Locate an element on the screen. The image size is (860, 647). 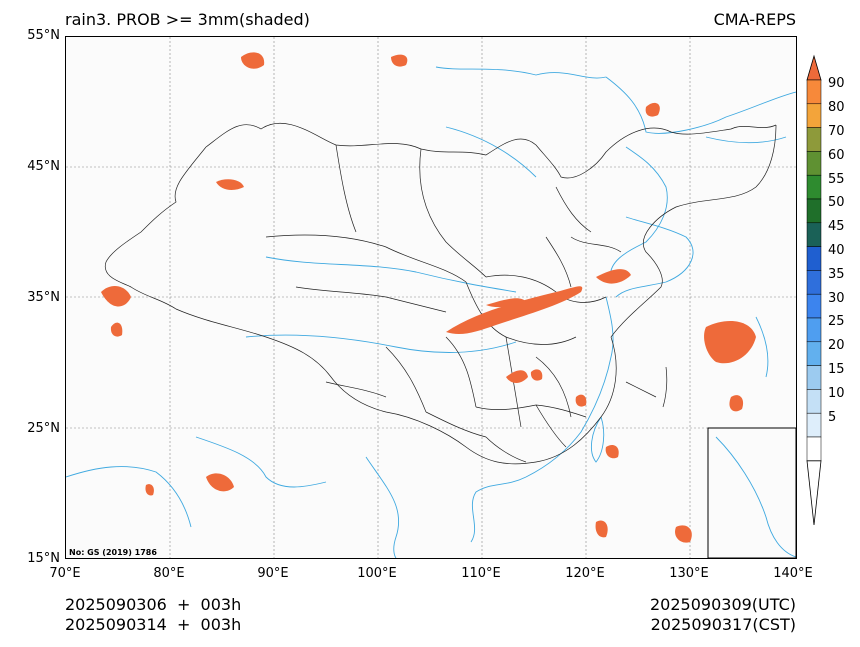
colorbar-label-70: 70 is located at coordinates (836, 131).